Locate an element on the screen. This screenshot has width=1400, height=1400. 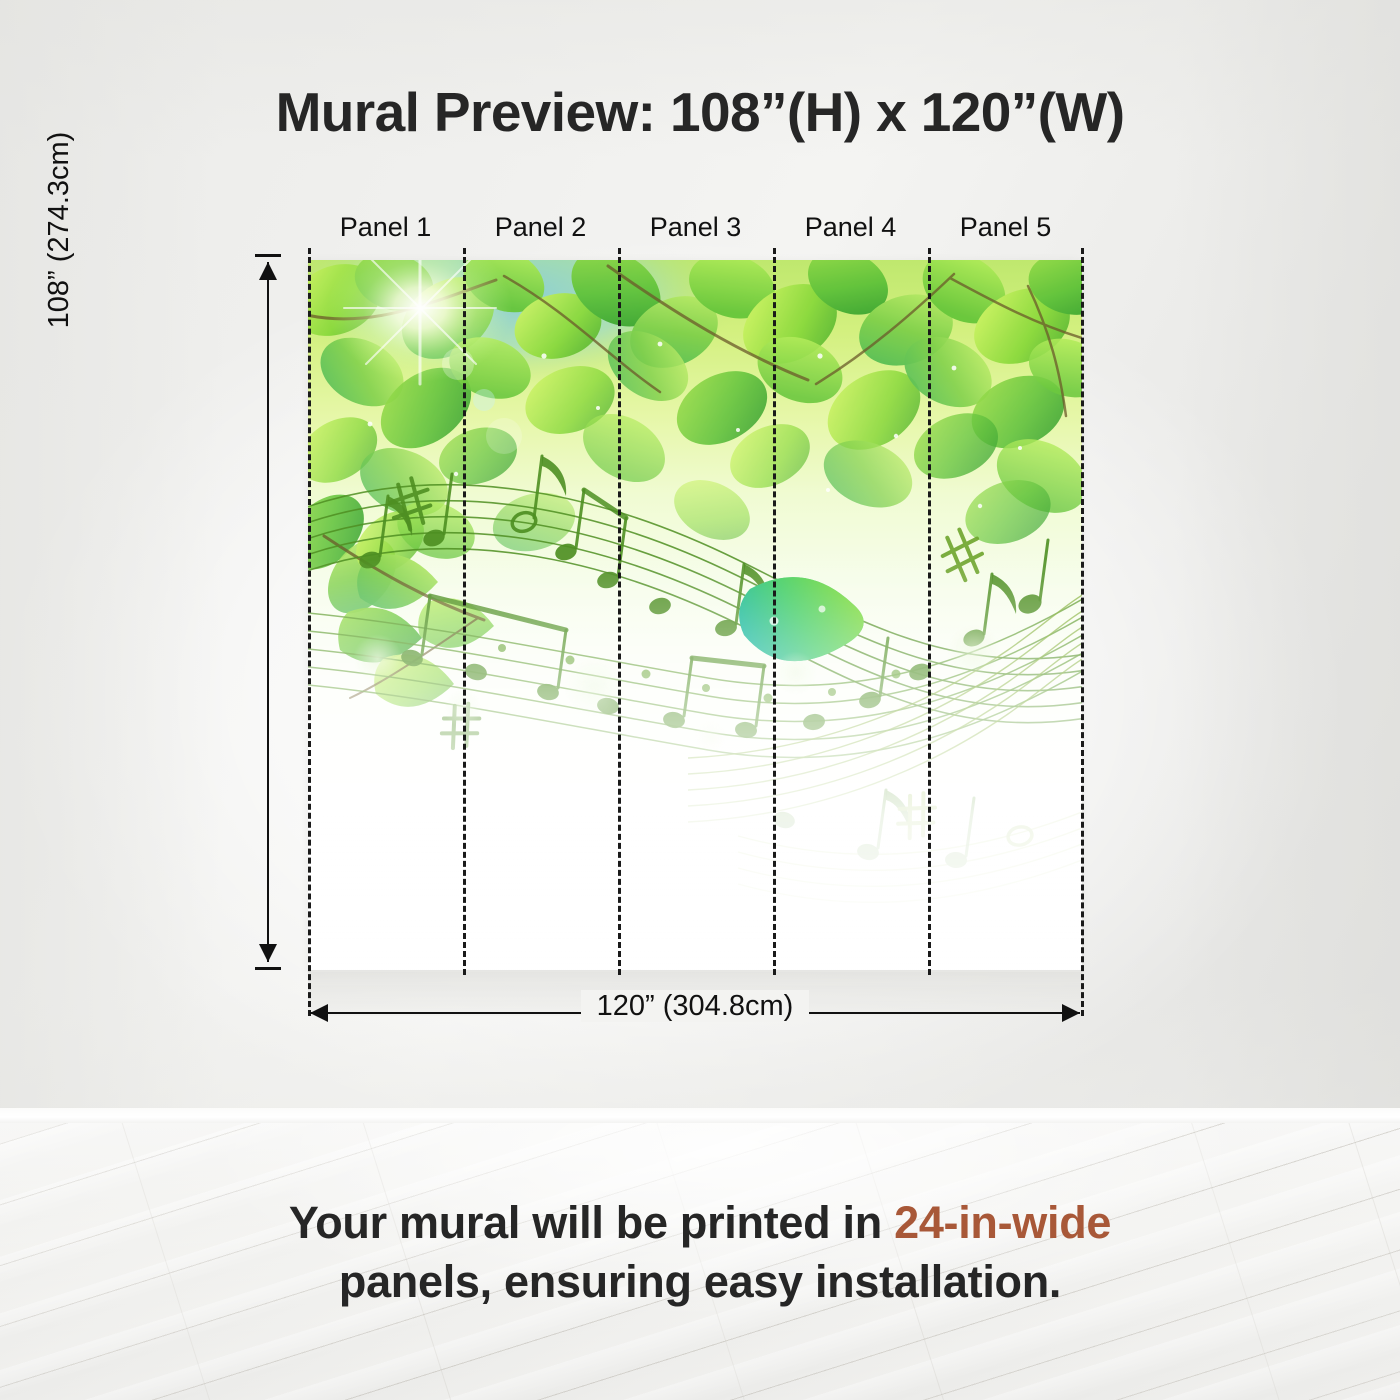
height-dimension-label: 108” (274.3cm) is located at coordinates (59, 230).